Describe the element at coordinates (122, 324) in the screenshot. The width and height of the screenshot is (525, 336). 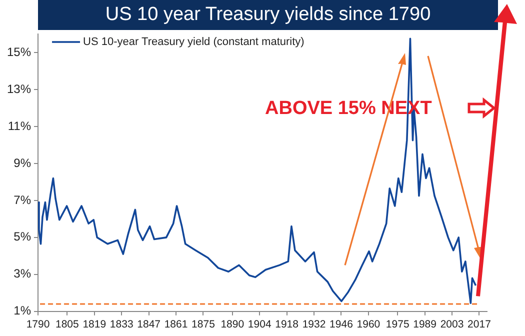
I see `x-tick-label: 1833` at that location.